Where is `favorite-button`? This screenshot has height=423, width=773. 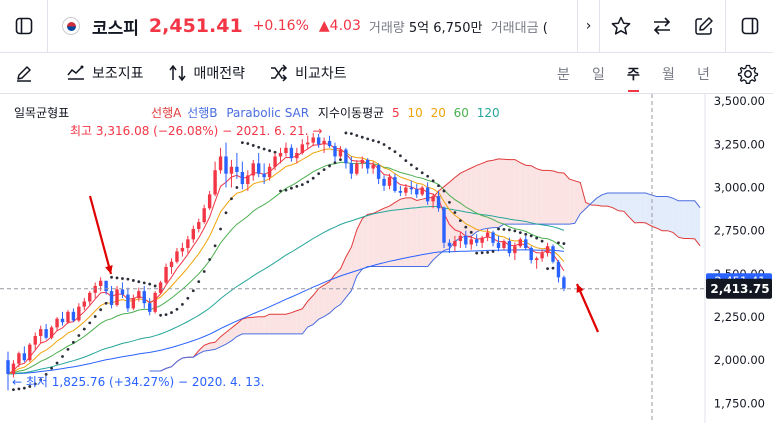 favorite-button is located at coordinates (620, 26).